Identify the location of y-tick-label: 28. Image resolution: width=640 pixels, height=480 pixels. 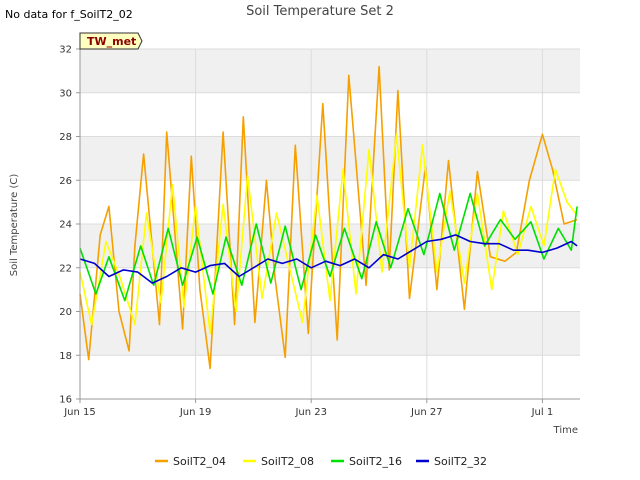
(65, 137).